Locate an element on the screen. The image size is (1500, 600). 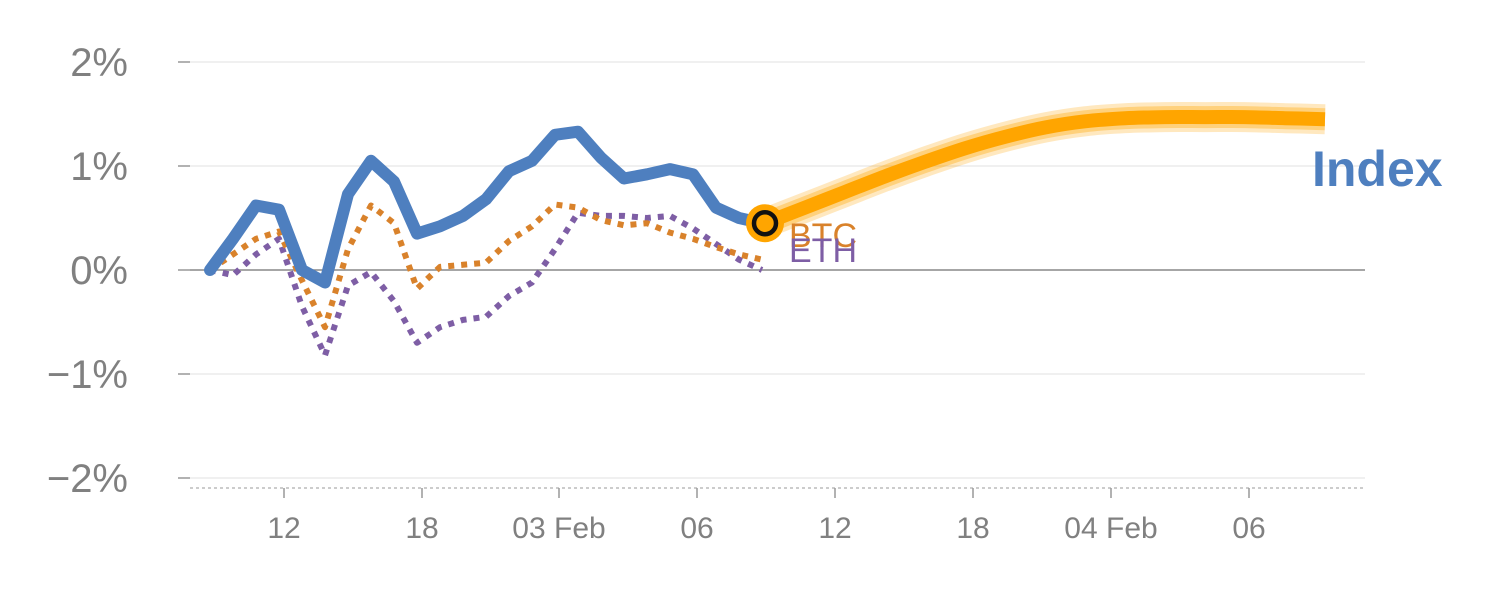
x-tick-label: 04 Feb is located at coordinates (1110, 528).